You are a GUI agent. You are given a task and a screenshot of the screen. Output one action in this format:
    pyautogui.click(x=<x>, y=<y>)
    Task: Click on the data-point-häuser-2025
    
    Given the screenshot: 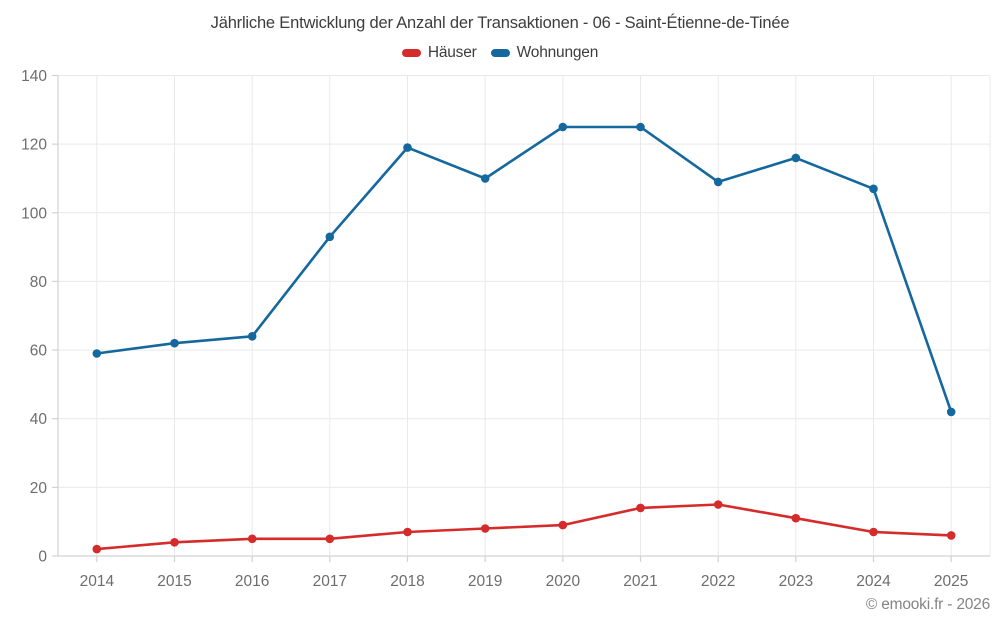 What is the action you would take?
    pyautogui.click(x=951, y=535)
    